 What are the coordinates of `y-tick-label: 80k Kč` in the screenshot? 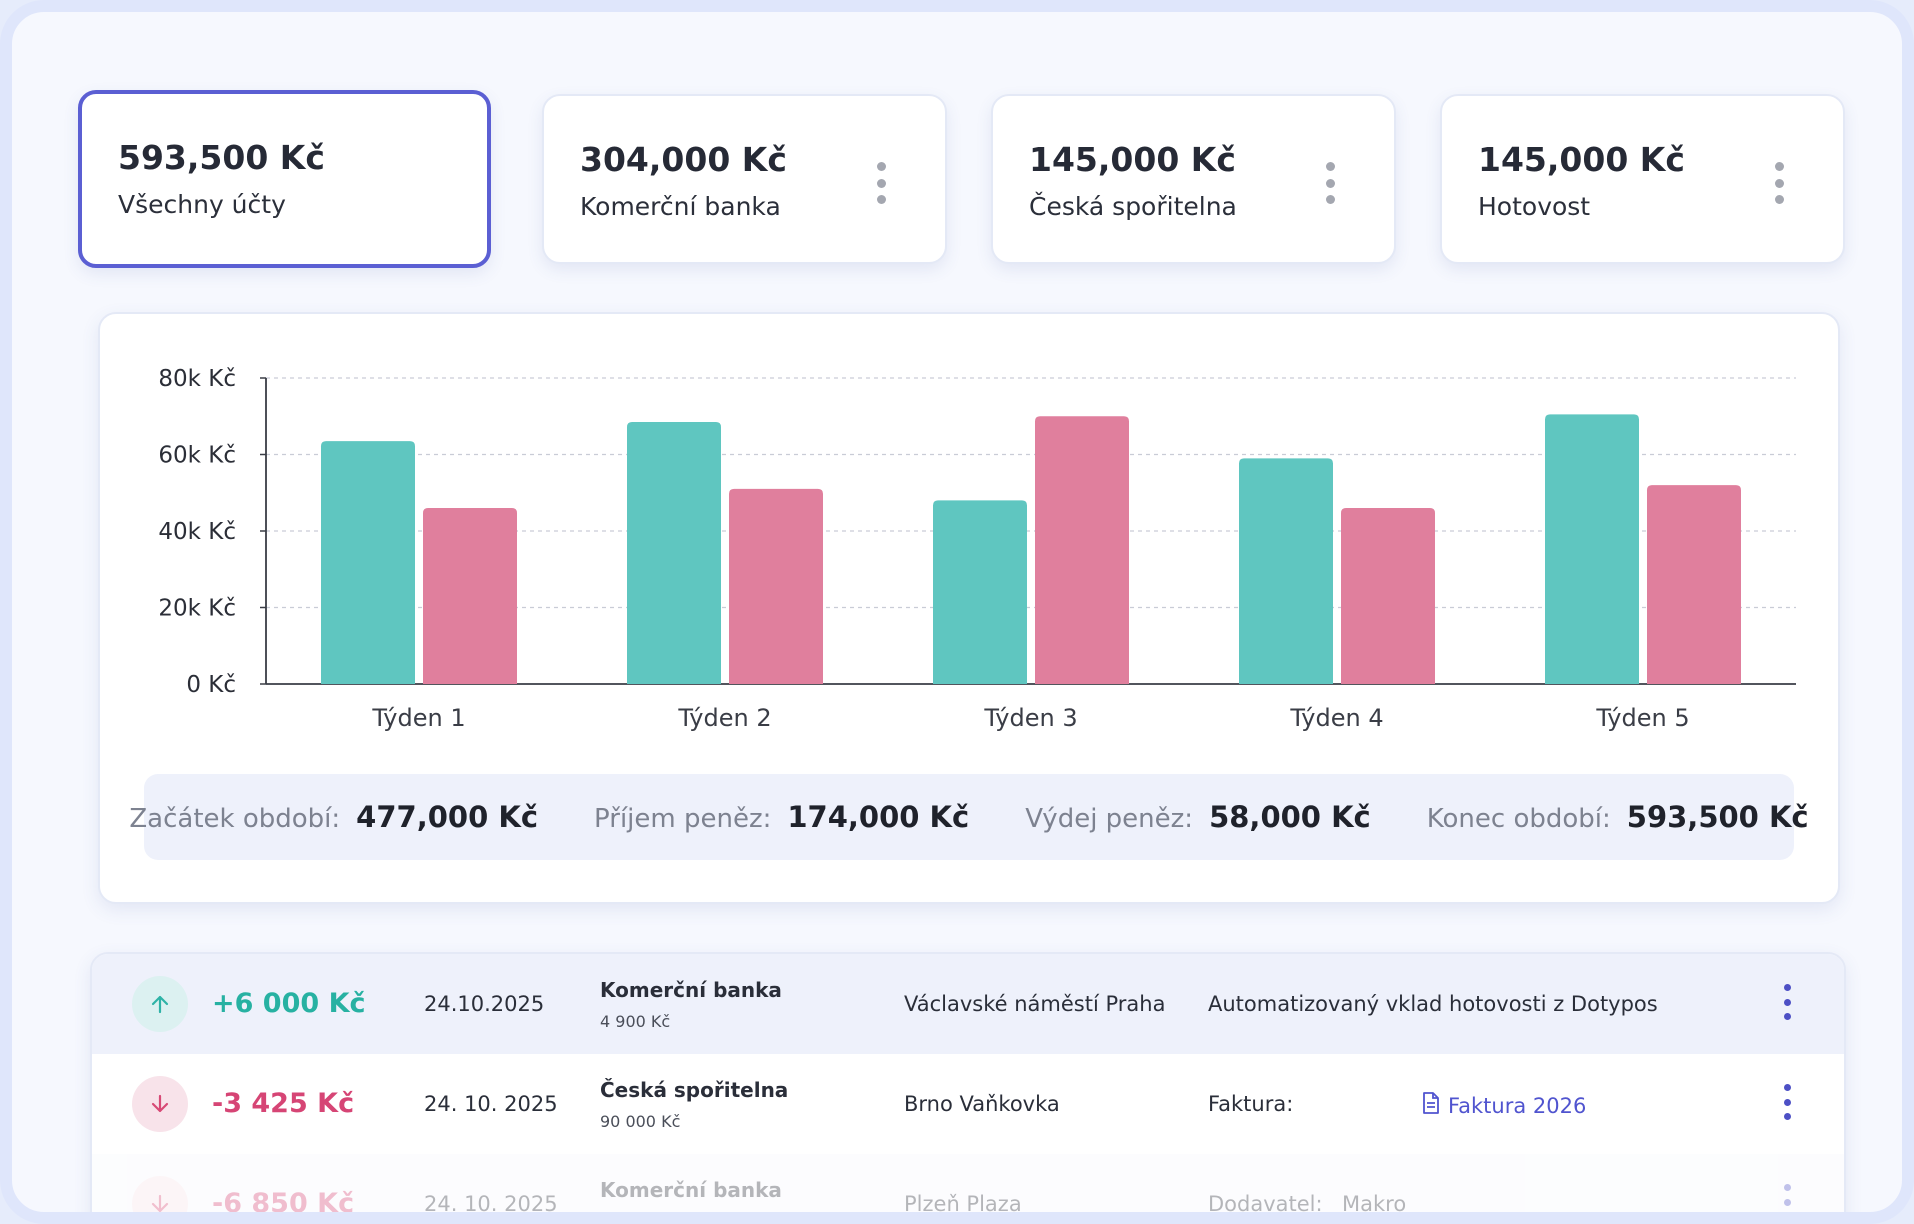 It's located at (197, 379).